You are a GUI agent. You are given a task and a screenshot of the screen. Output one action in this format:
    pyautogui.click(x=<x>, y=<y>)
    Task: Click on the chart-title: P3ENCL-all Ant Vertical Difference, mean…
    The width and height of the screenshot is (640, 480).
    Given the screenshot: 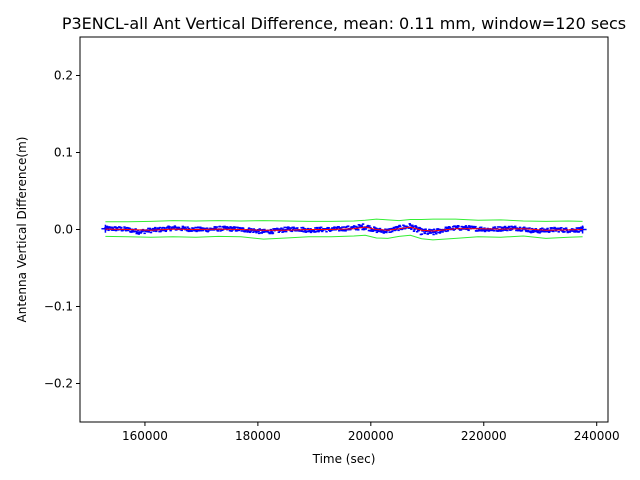 What is the action you would take?
    pyautogui.click(x=344, y=23)
    